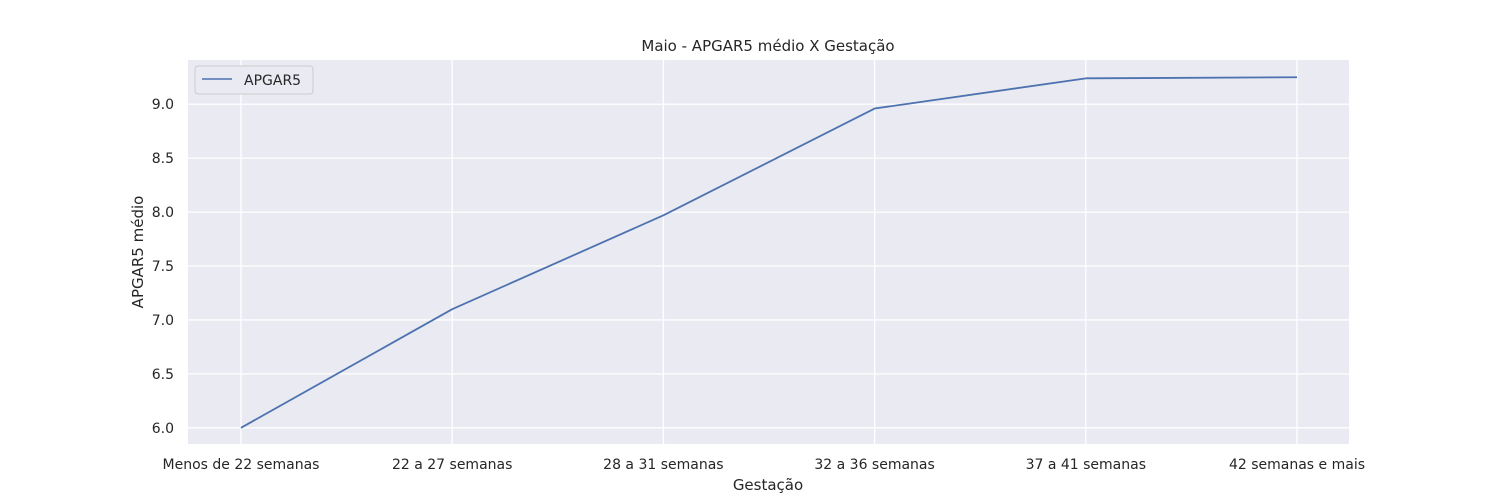 This screenshot has height=500, width=1500. I want to click on legend: APGAR5, so click(254, 80).